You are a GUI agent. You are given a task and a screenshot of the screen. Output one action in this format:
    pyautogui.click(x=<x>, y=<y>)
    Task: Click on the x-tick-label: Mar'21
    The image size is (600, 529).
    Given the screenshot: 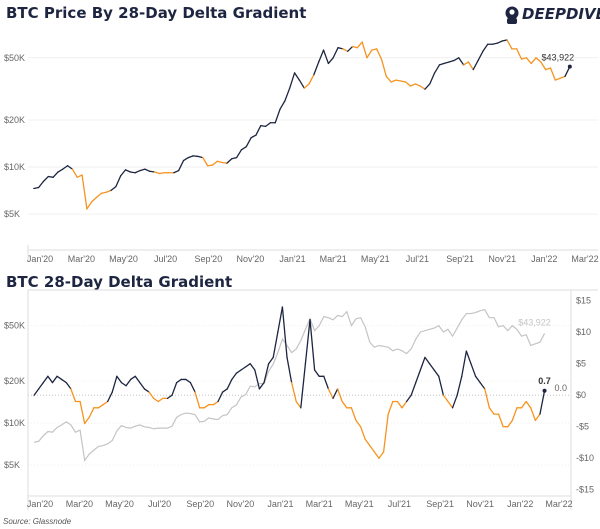 What is the action you would take?
    pyautogui.click(x=319, y=504)
    